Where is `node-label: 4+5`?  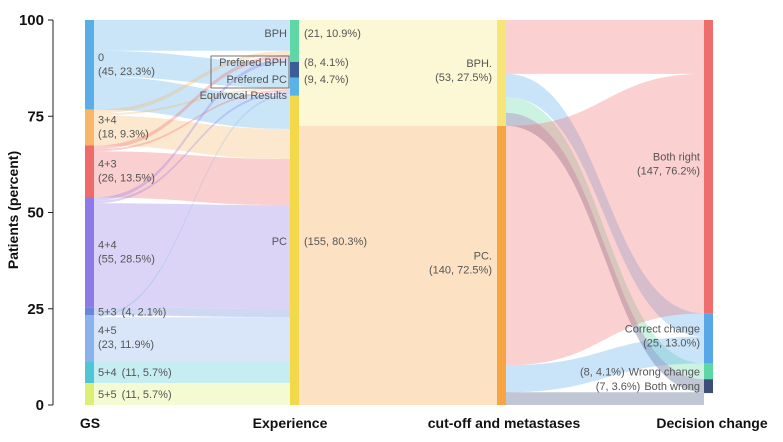 node-label: 4+5 is located at coordinates (107, 331).